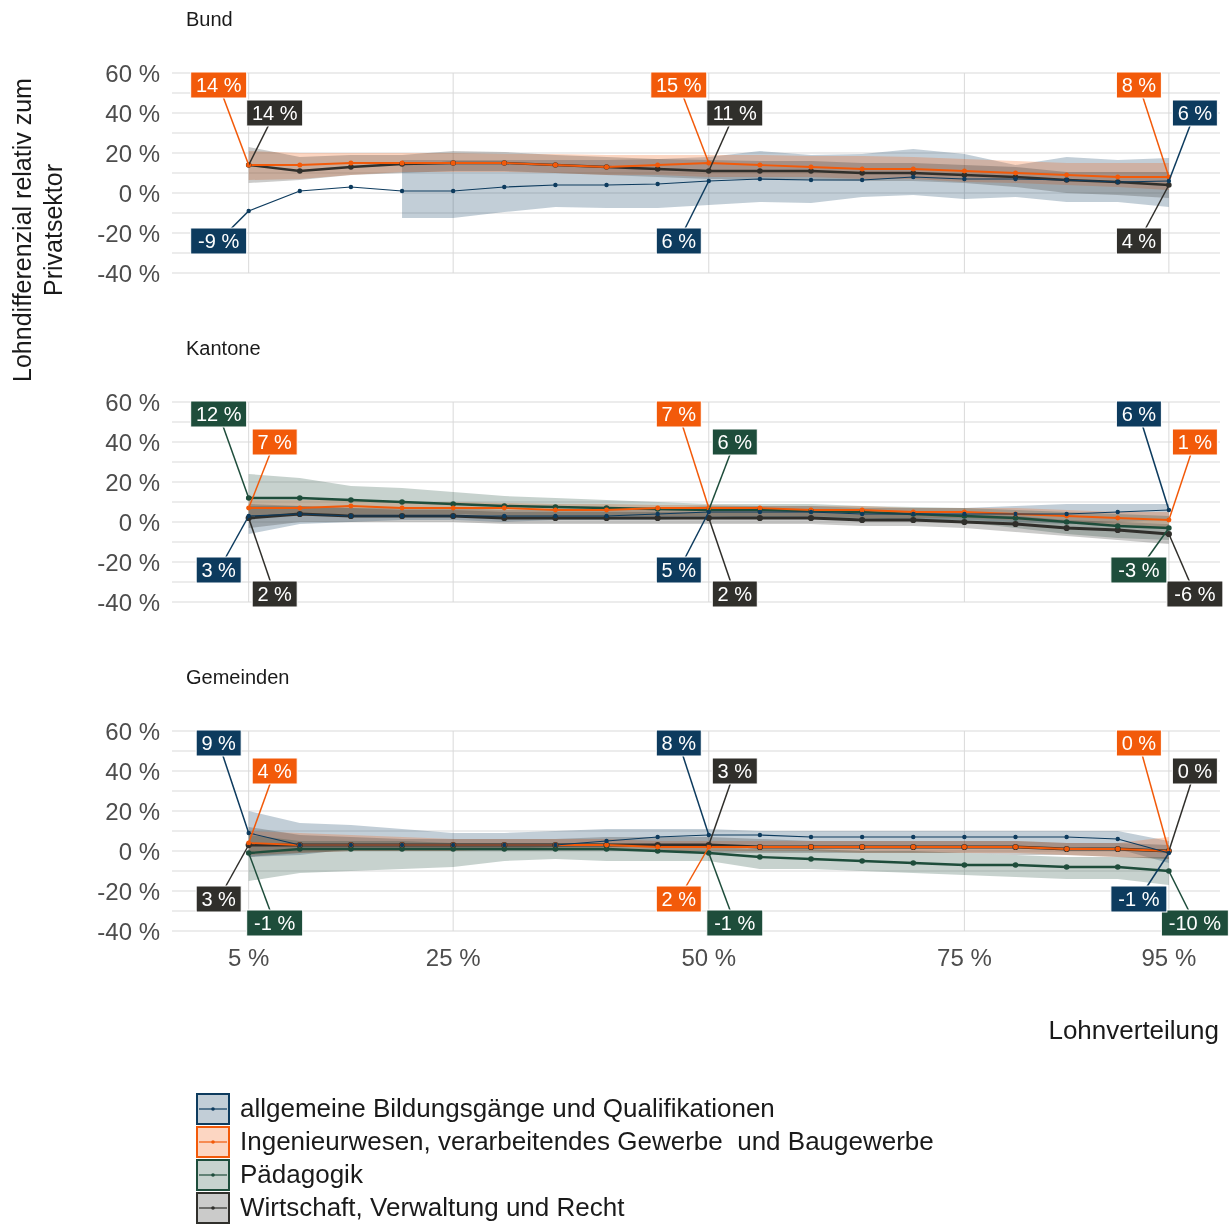  What do you see at coordinates (218, 414) in the screenshot?
I see `data-label: 12 %` at bounding box center [218, 414].